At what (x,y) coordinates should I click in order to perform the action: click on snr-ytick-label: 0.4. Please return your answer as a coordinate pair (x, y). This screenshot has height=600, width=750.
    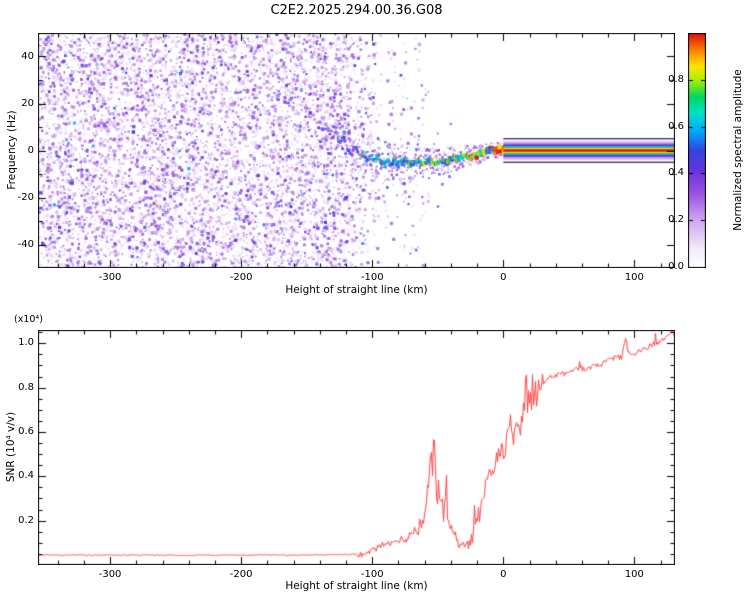
    Looking at the image, I should click on (26, 476).